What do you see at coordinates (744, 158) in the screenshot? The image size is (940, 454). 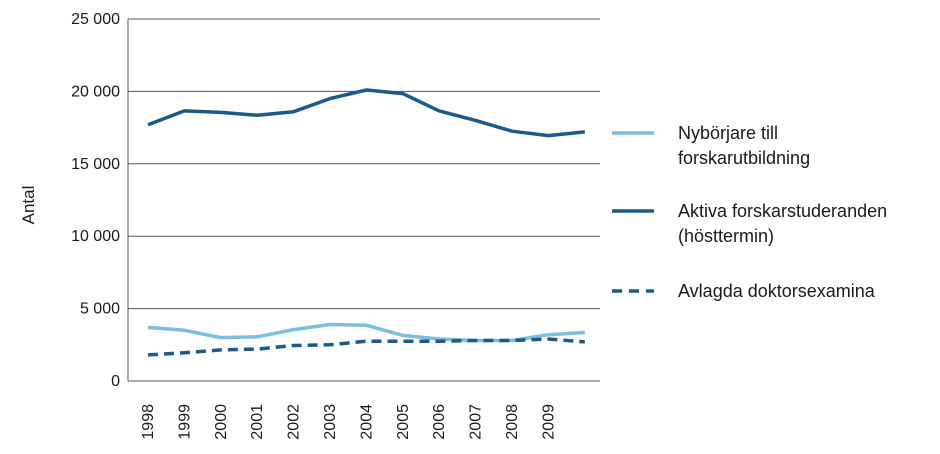 I see `legend-label: forskarutbildning` at bounding box center [744, 158].